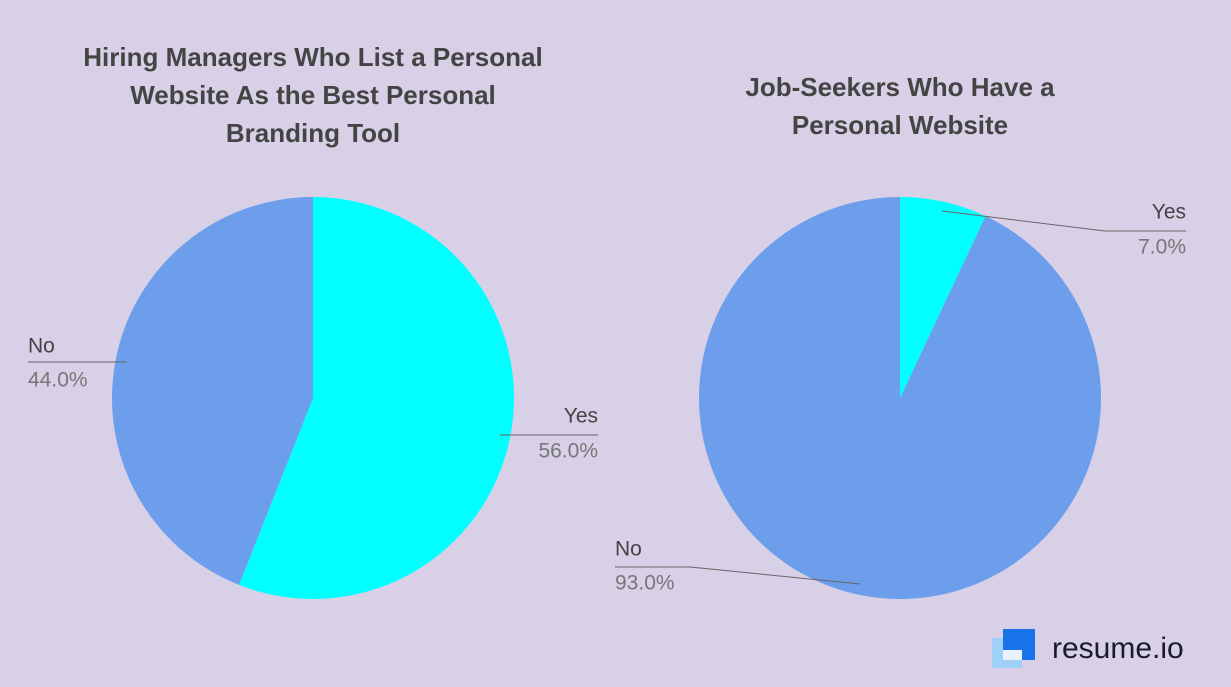 The image size is (1231, 687). Describe the element at coordinates (900, 106) in the screenshot. I see `chart-title: Job-Seekers Who Have a Personal Website` at that location.